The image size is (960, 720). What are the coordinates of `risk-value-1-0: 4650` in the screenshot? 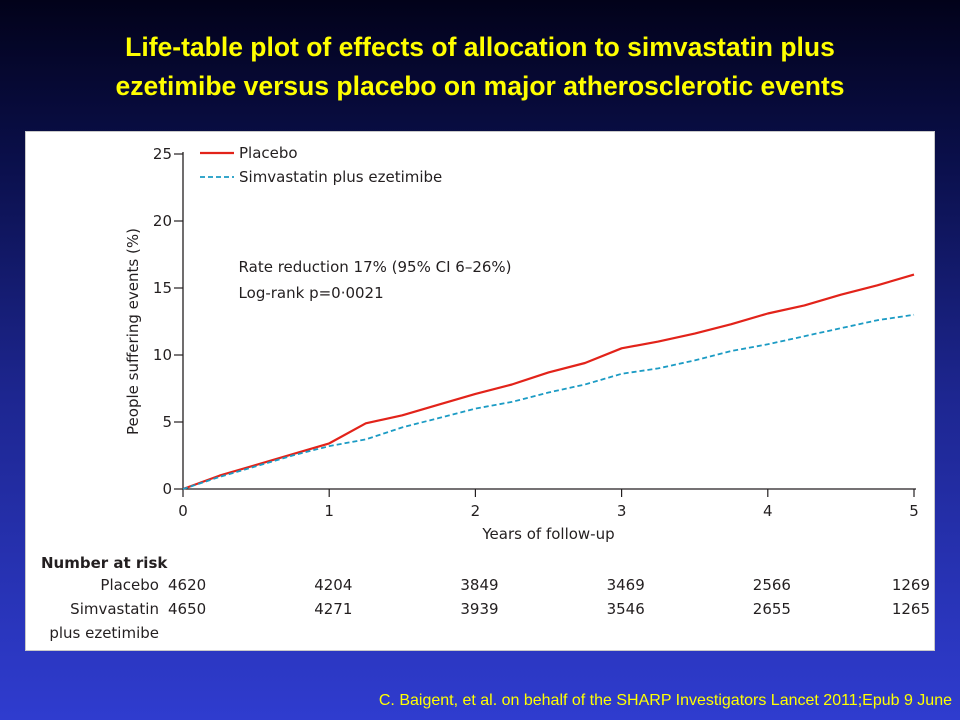 It's located at (187, 609).